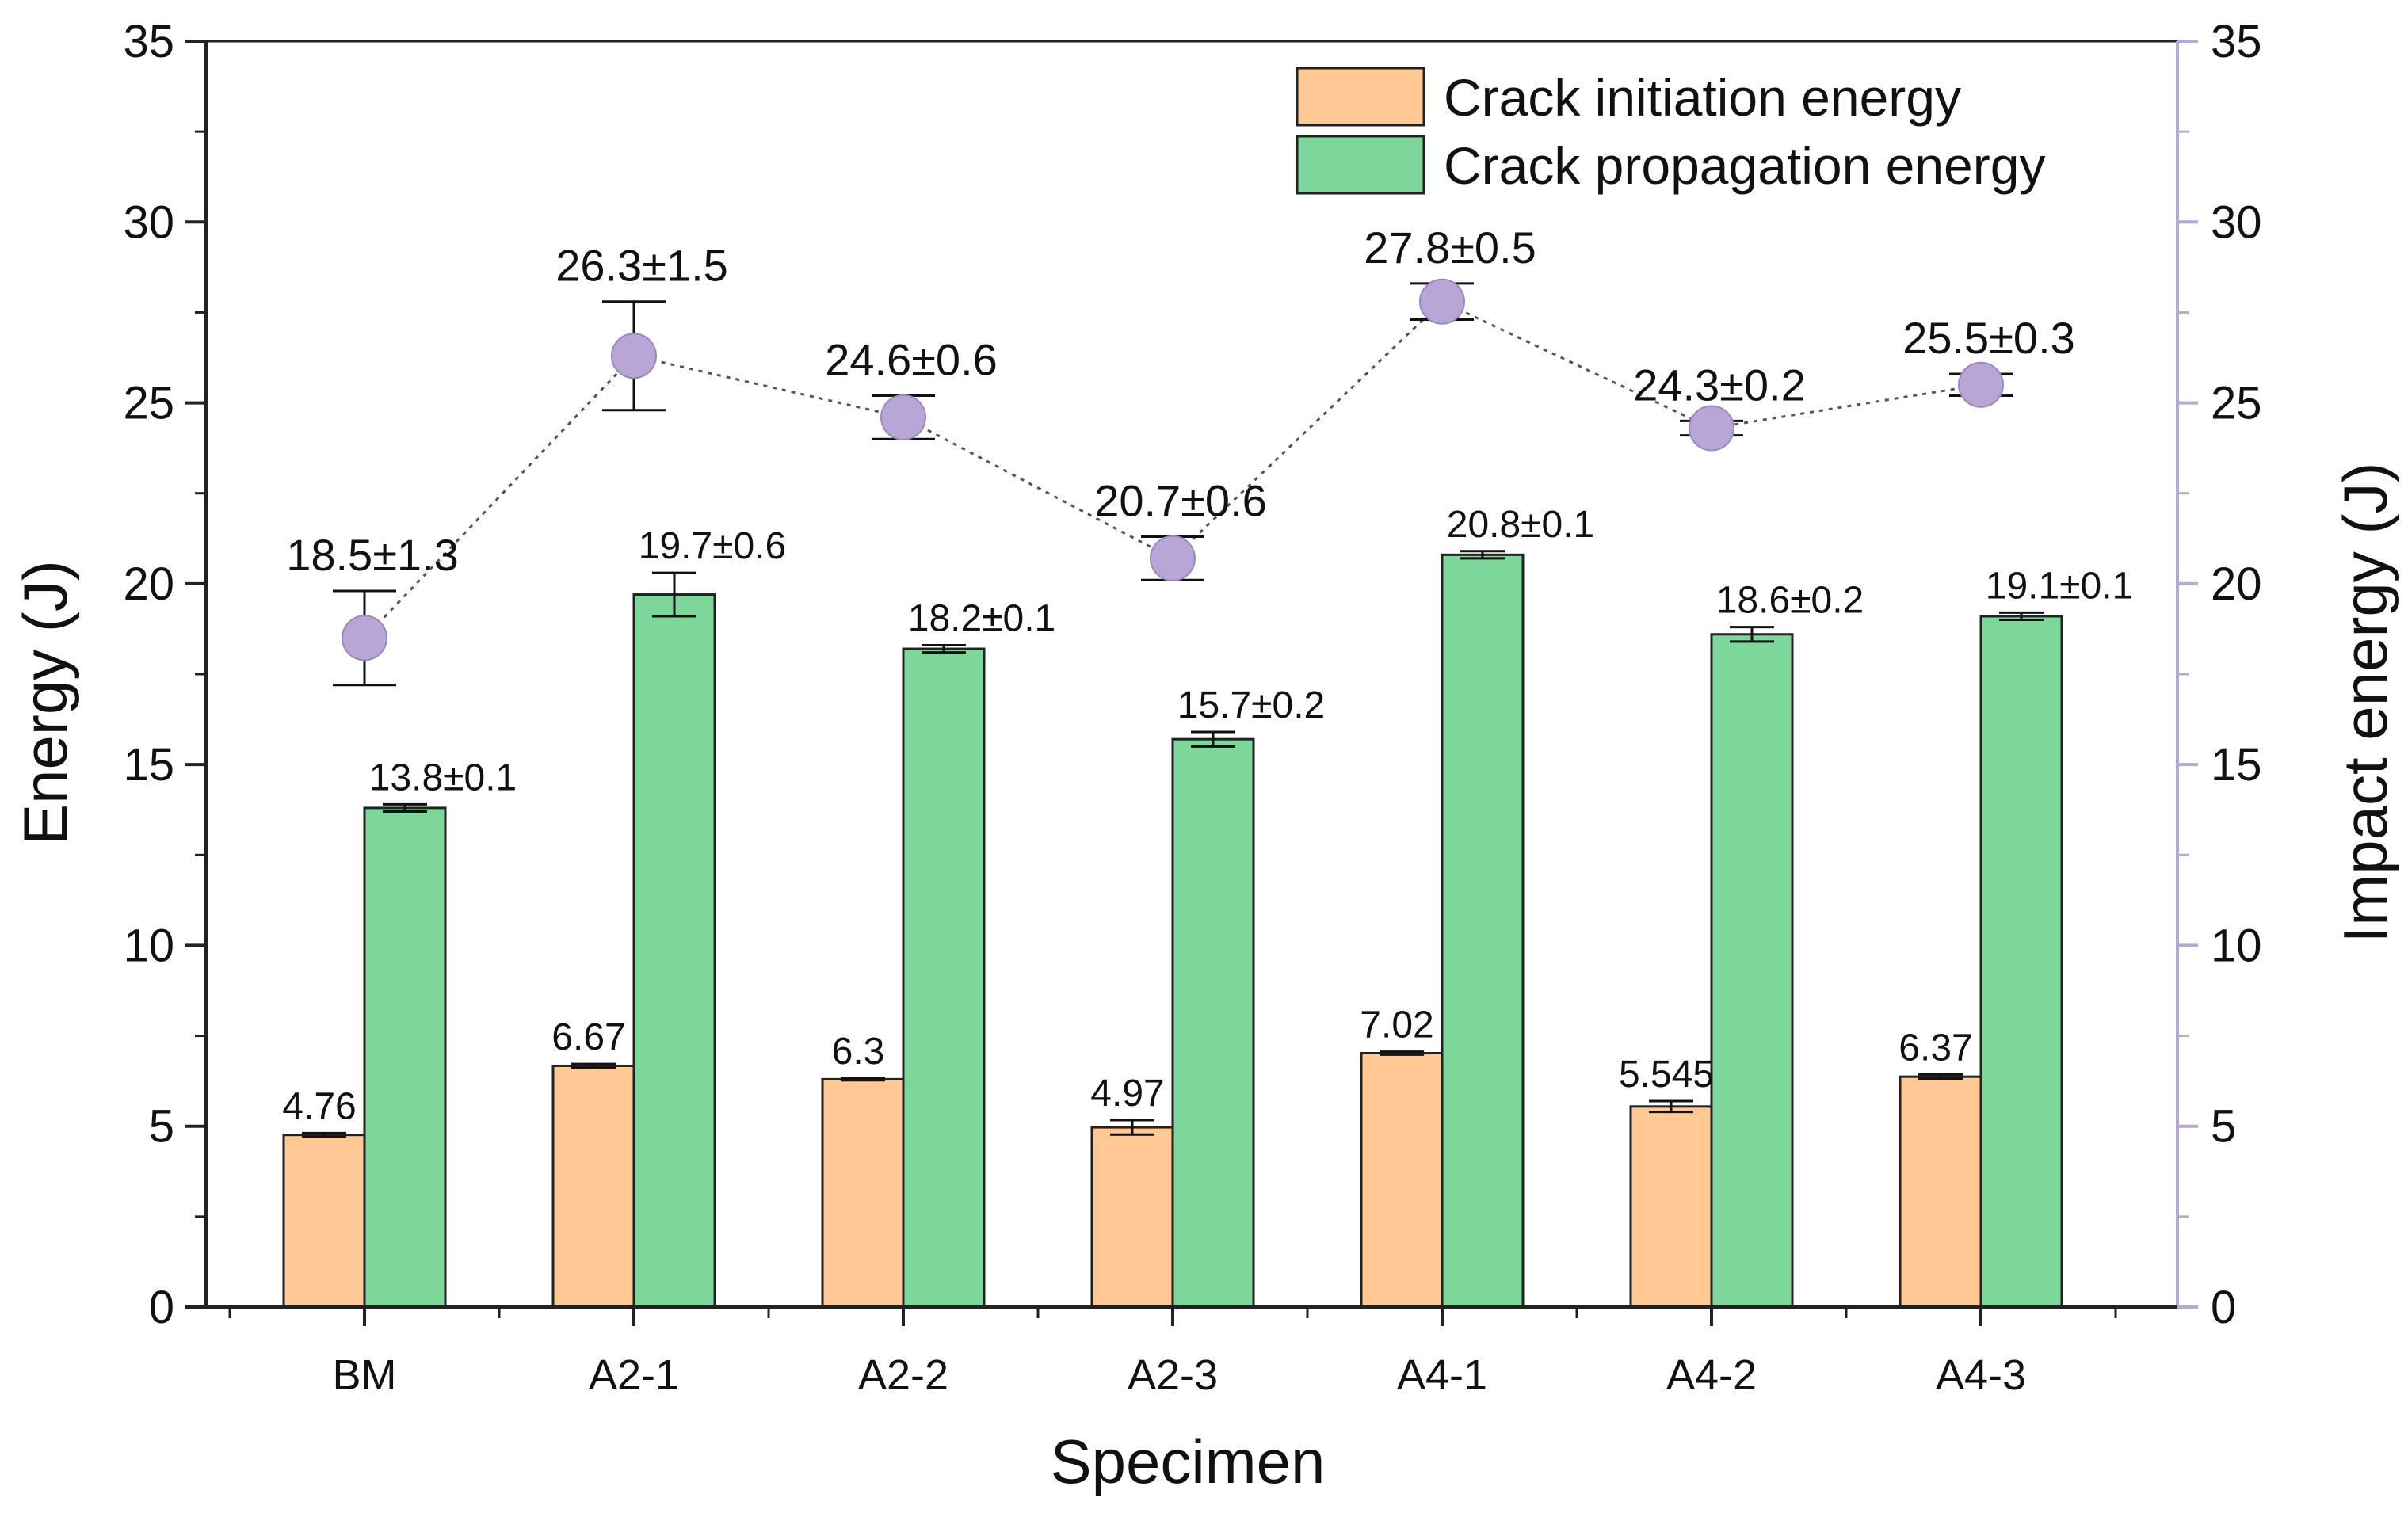 Image resolution: width=2408 pixels, height=1513 pixels. I want to click on y-axis-title: Energy (J), so click(45, 702).